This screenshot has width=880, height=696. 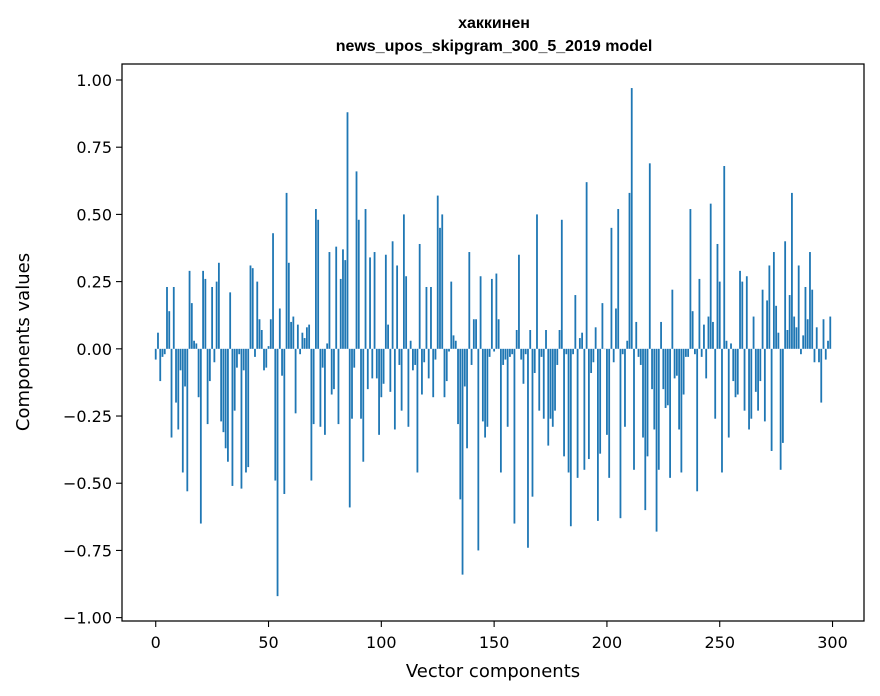 What do you see at coordinates (499, 636) in the screenshot?
I see `x-axis-ticks: 0 50 100 150 200 250 300` at bounding box center [499, 636].